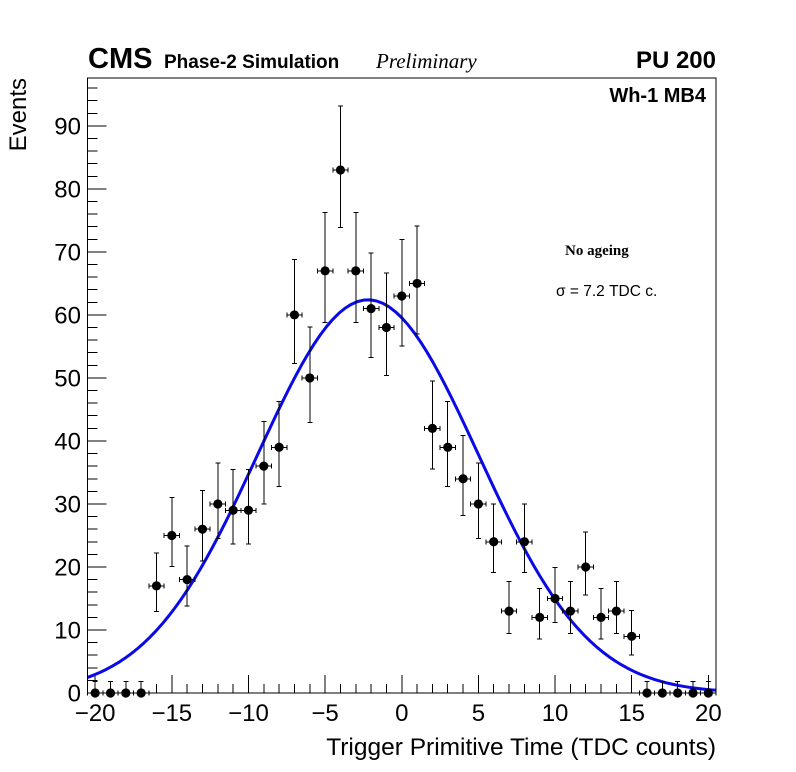 This screenshot has height=772, width=796. Describe the element at coordinates (631, 713) in the screenshot. I see `x-tick-label: 15` at that location.